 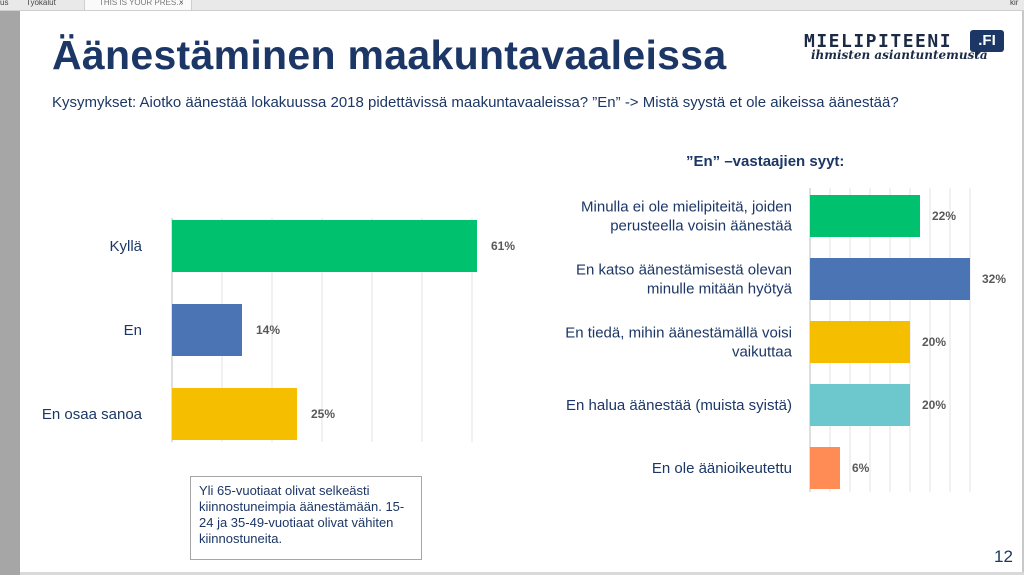 I want to click on data-label: 61%, so click(x=503, y=246).